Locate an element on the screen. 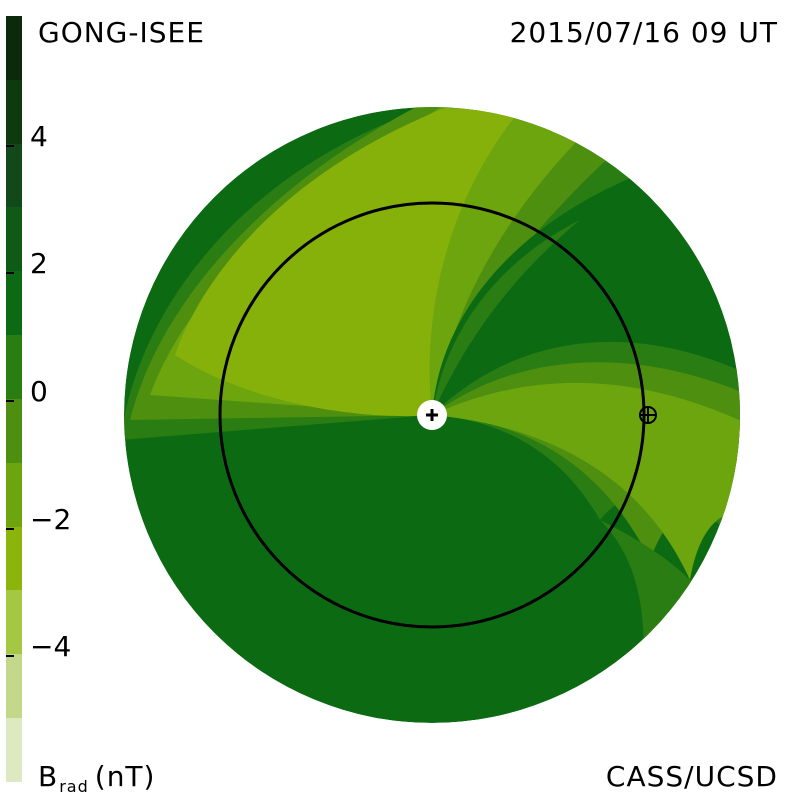 The image size is (800, 800). earth-marker is located at coordinates (648, 415).